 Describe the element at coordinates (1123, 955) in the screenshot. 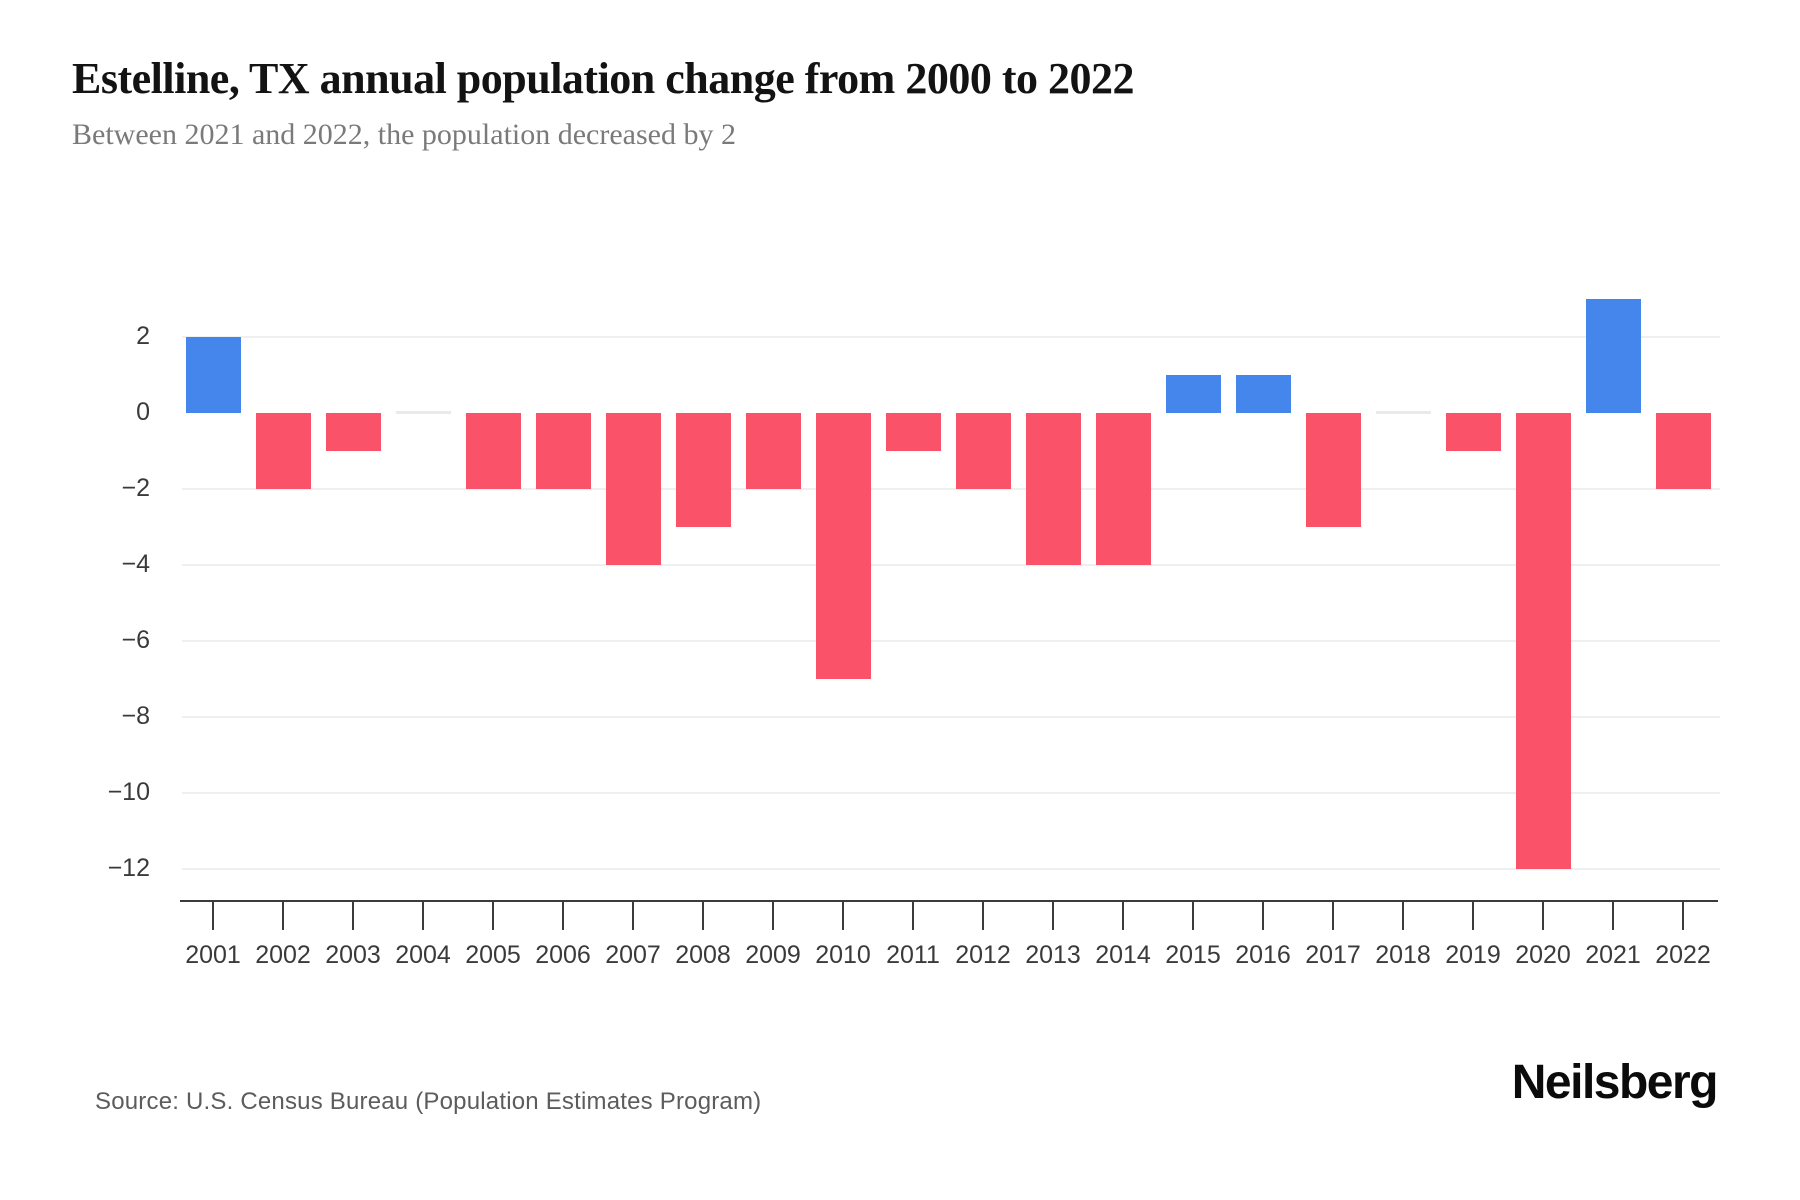

I see `x-axis-label-2014: 2014` at that location.